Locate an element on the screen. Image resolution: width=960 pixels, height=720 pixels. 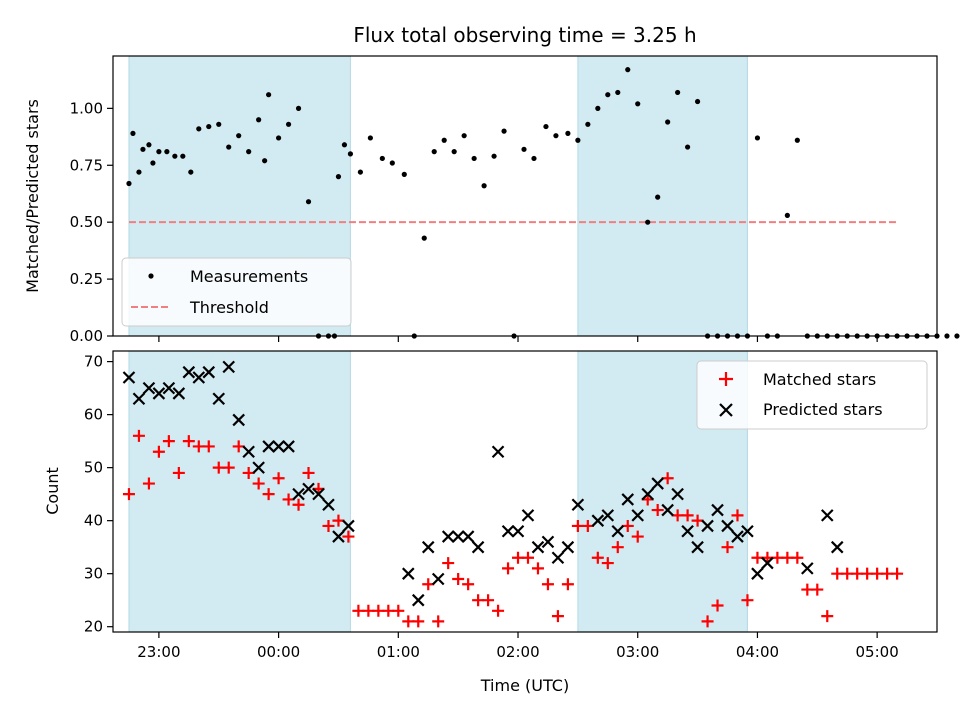
bottom-y-tick-label: 60 is located at coordinates (93, 415).